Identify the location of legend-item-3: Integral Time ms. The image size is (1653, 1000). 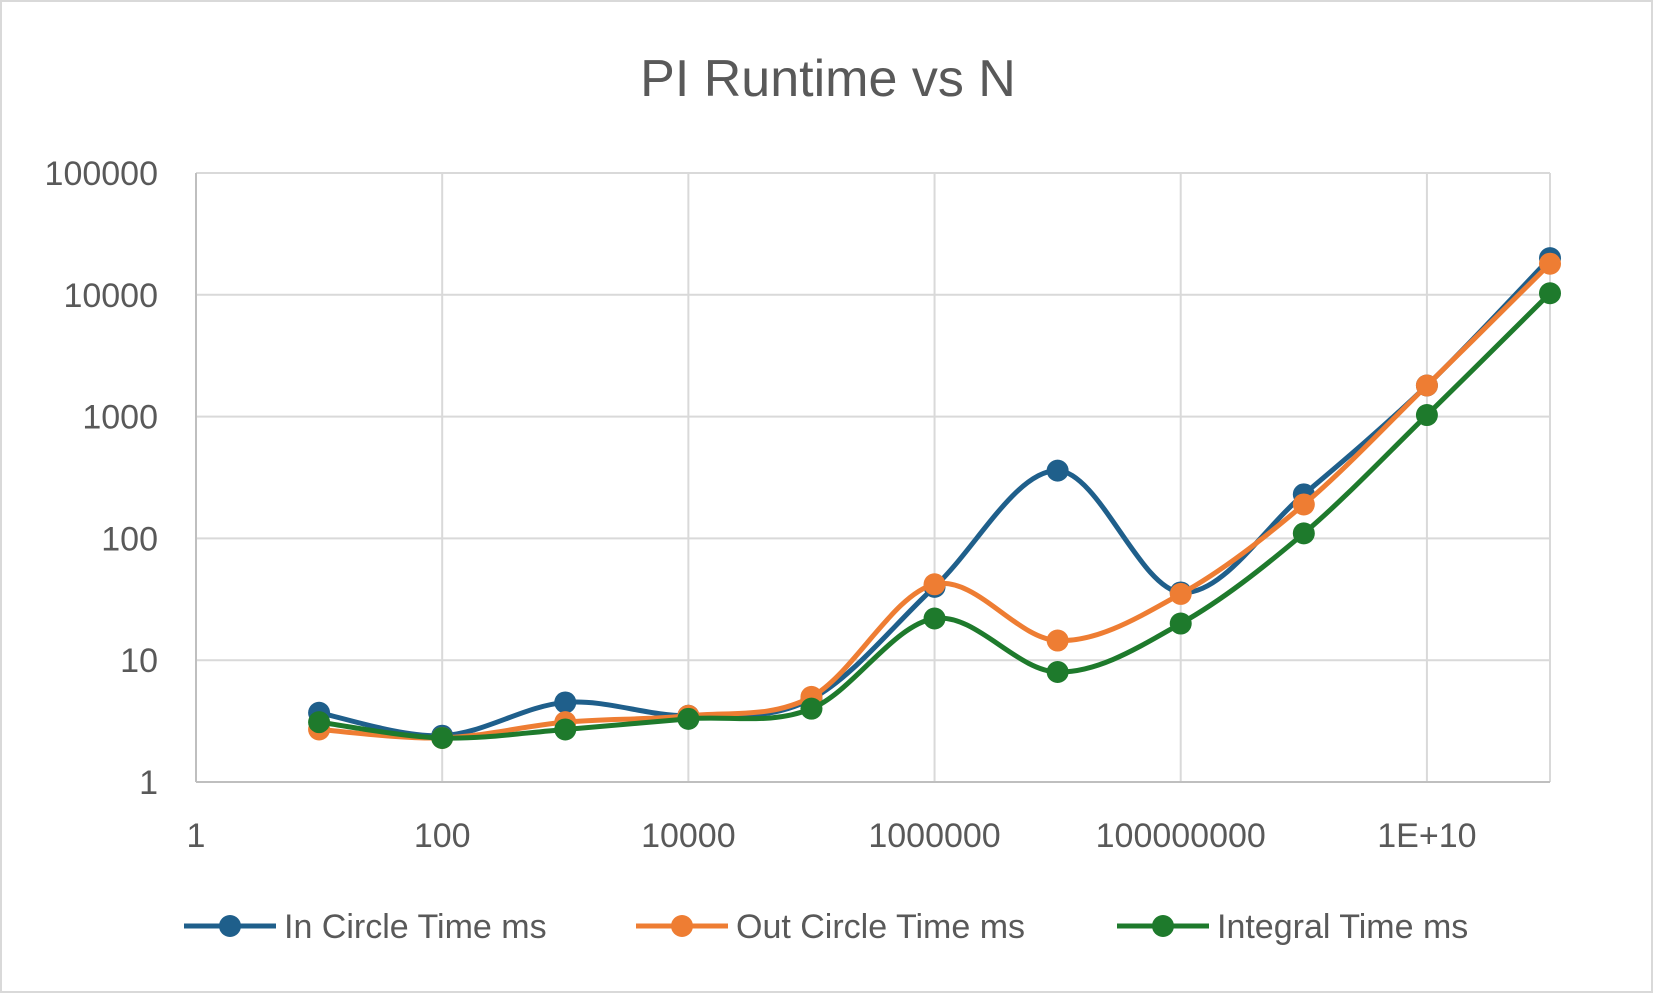
(1292, 927).